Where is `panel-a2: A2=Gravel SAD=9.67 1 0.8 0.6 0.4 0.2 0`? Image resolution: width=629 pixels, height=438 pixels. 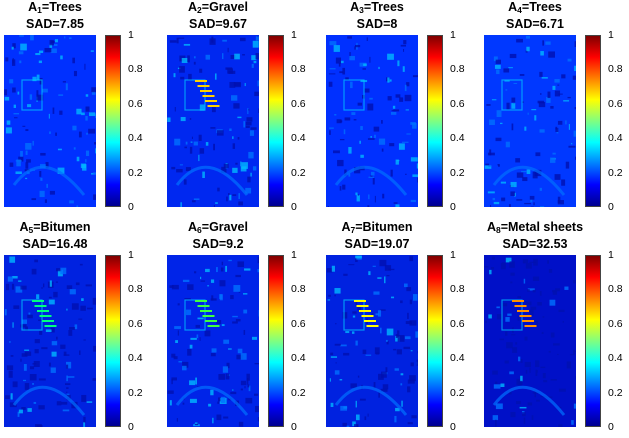 panel-a2: A2=Gravel SAD=9.67 1 0.8 0.6 0.4 0.2 0 is located at coordinates (241, 109).